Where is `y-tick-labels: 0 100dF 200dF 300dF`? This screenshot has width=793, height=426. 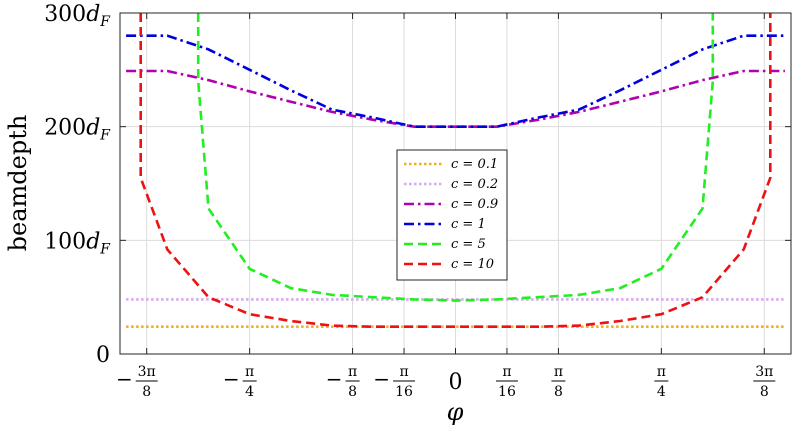 y-tick-labels: 0 100dF 200dF 300dF is located at coordinates (77, 185).